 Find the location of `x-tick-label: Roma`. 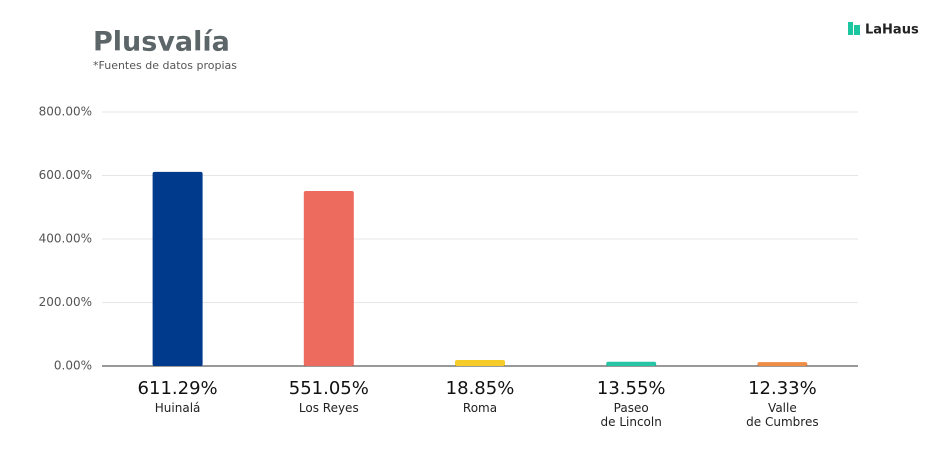

x-tick-label: Roma is located at coordinates (480, 408).